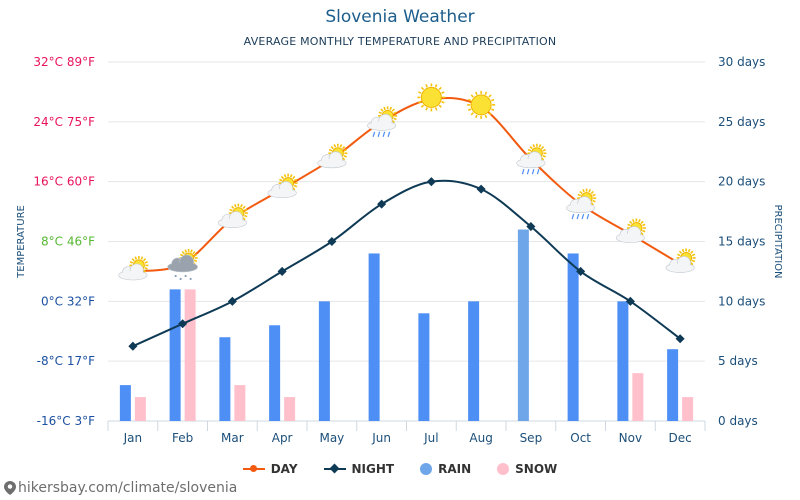  I want to click on legend-item-night: NIGHT, so click(358, 469).